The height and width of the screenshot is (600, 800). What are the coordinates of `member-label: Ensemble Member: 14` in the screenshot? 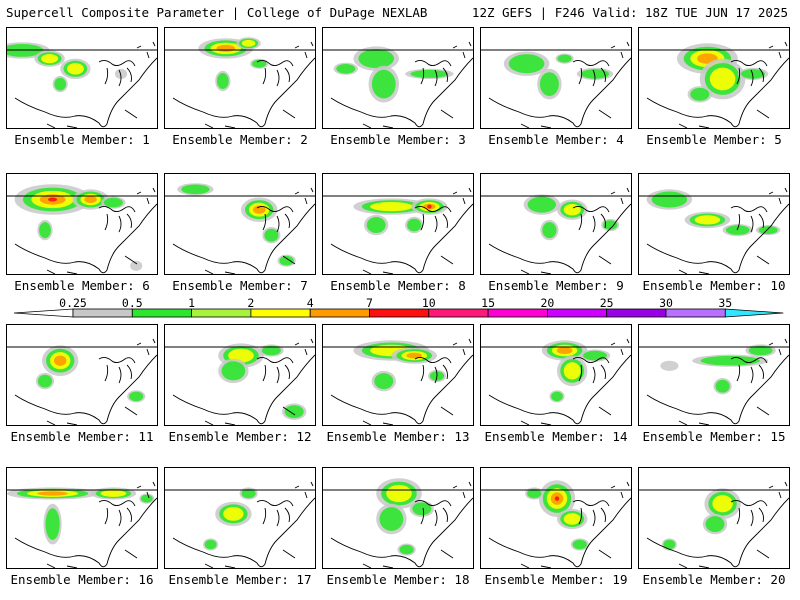 It's located at (556, 436).